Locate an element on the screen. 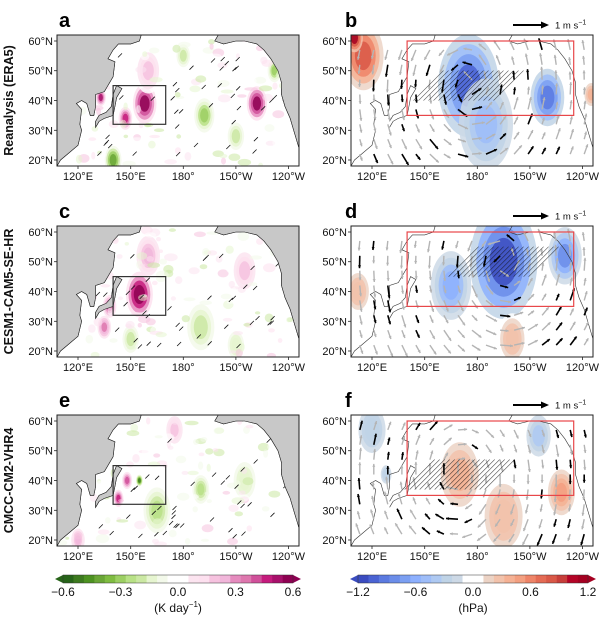 The width and height of the screenshot is (600, 617). colorbar-tick-label: −0.6 is located at coordinates (63, 592).